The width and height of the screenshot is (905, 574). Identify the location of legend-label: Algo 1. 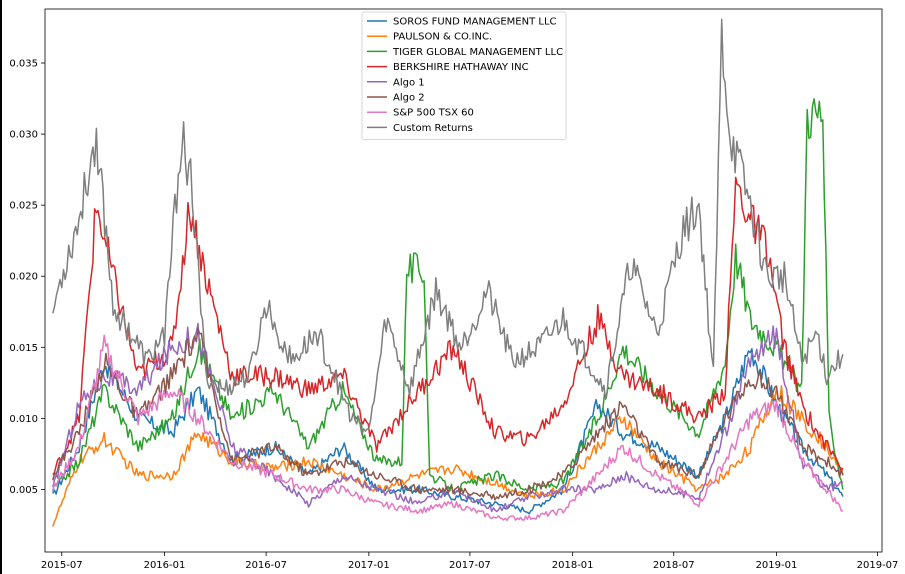
(409, 82).